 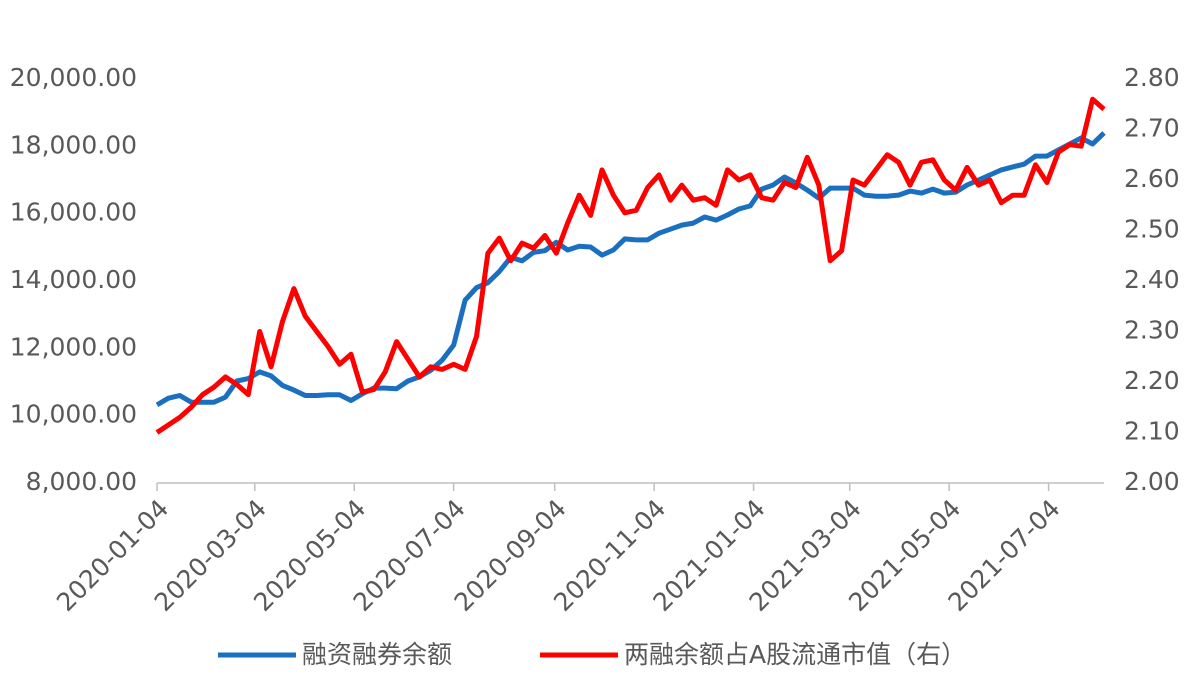 I want to click on y2-tick-label: 2.30, so click(x=1152, y=330).